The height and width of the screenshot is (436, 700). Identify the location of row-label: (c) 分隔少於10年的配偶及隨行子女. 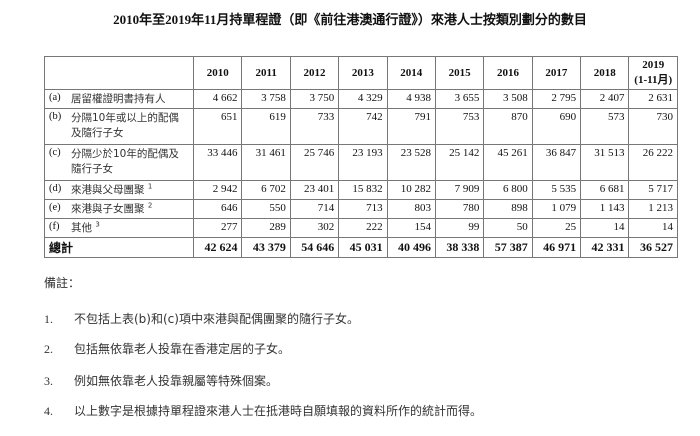
(119, 162).